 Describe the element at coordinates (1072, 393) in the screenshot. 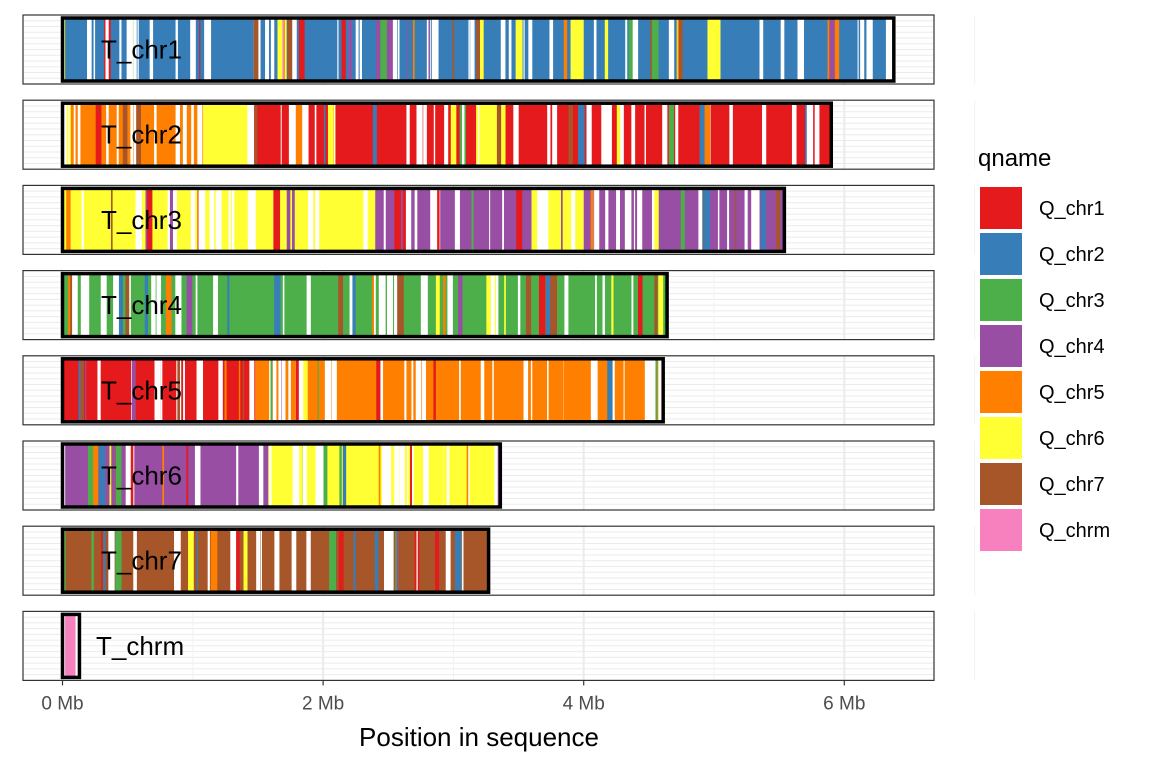

I see `legend-label: Q_chr5` at that location.